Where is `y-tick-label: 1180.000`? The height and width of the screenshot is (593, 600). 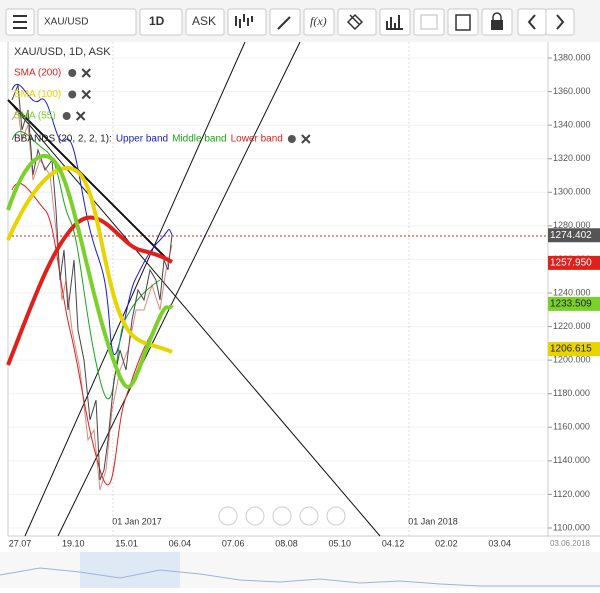
y-tick-label: 1180.000 is located at coordinates (571, 393).